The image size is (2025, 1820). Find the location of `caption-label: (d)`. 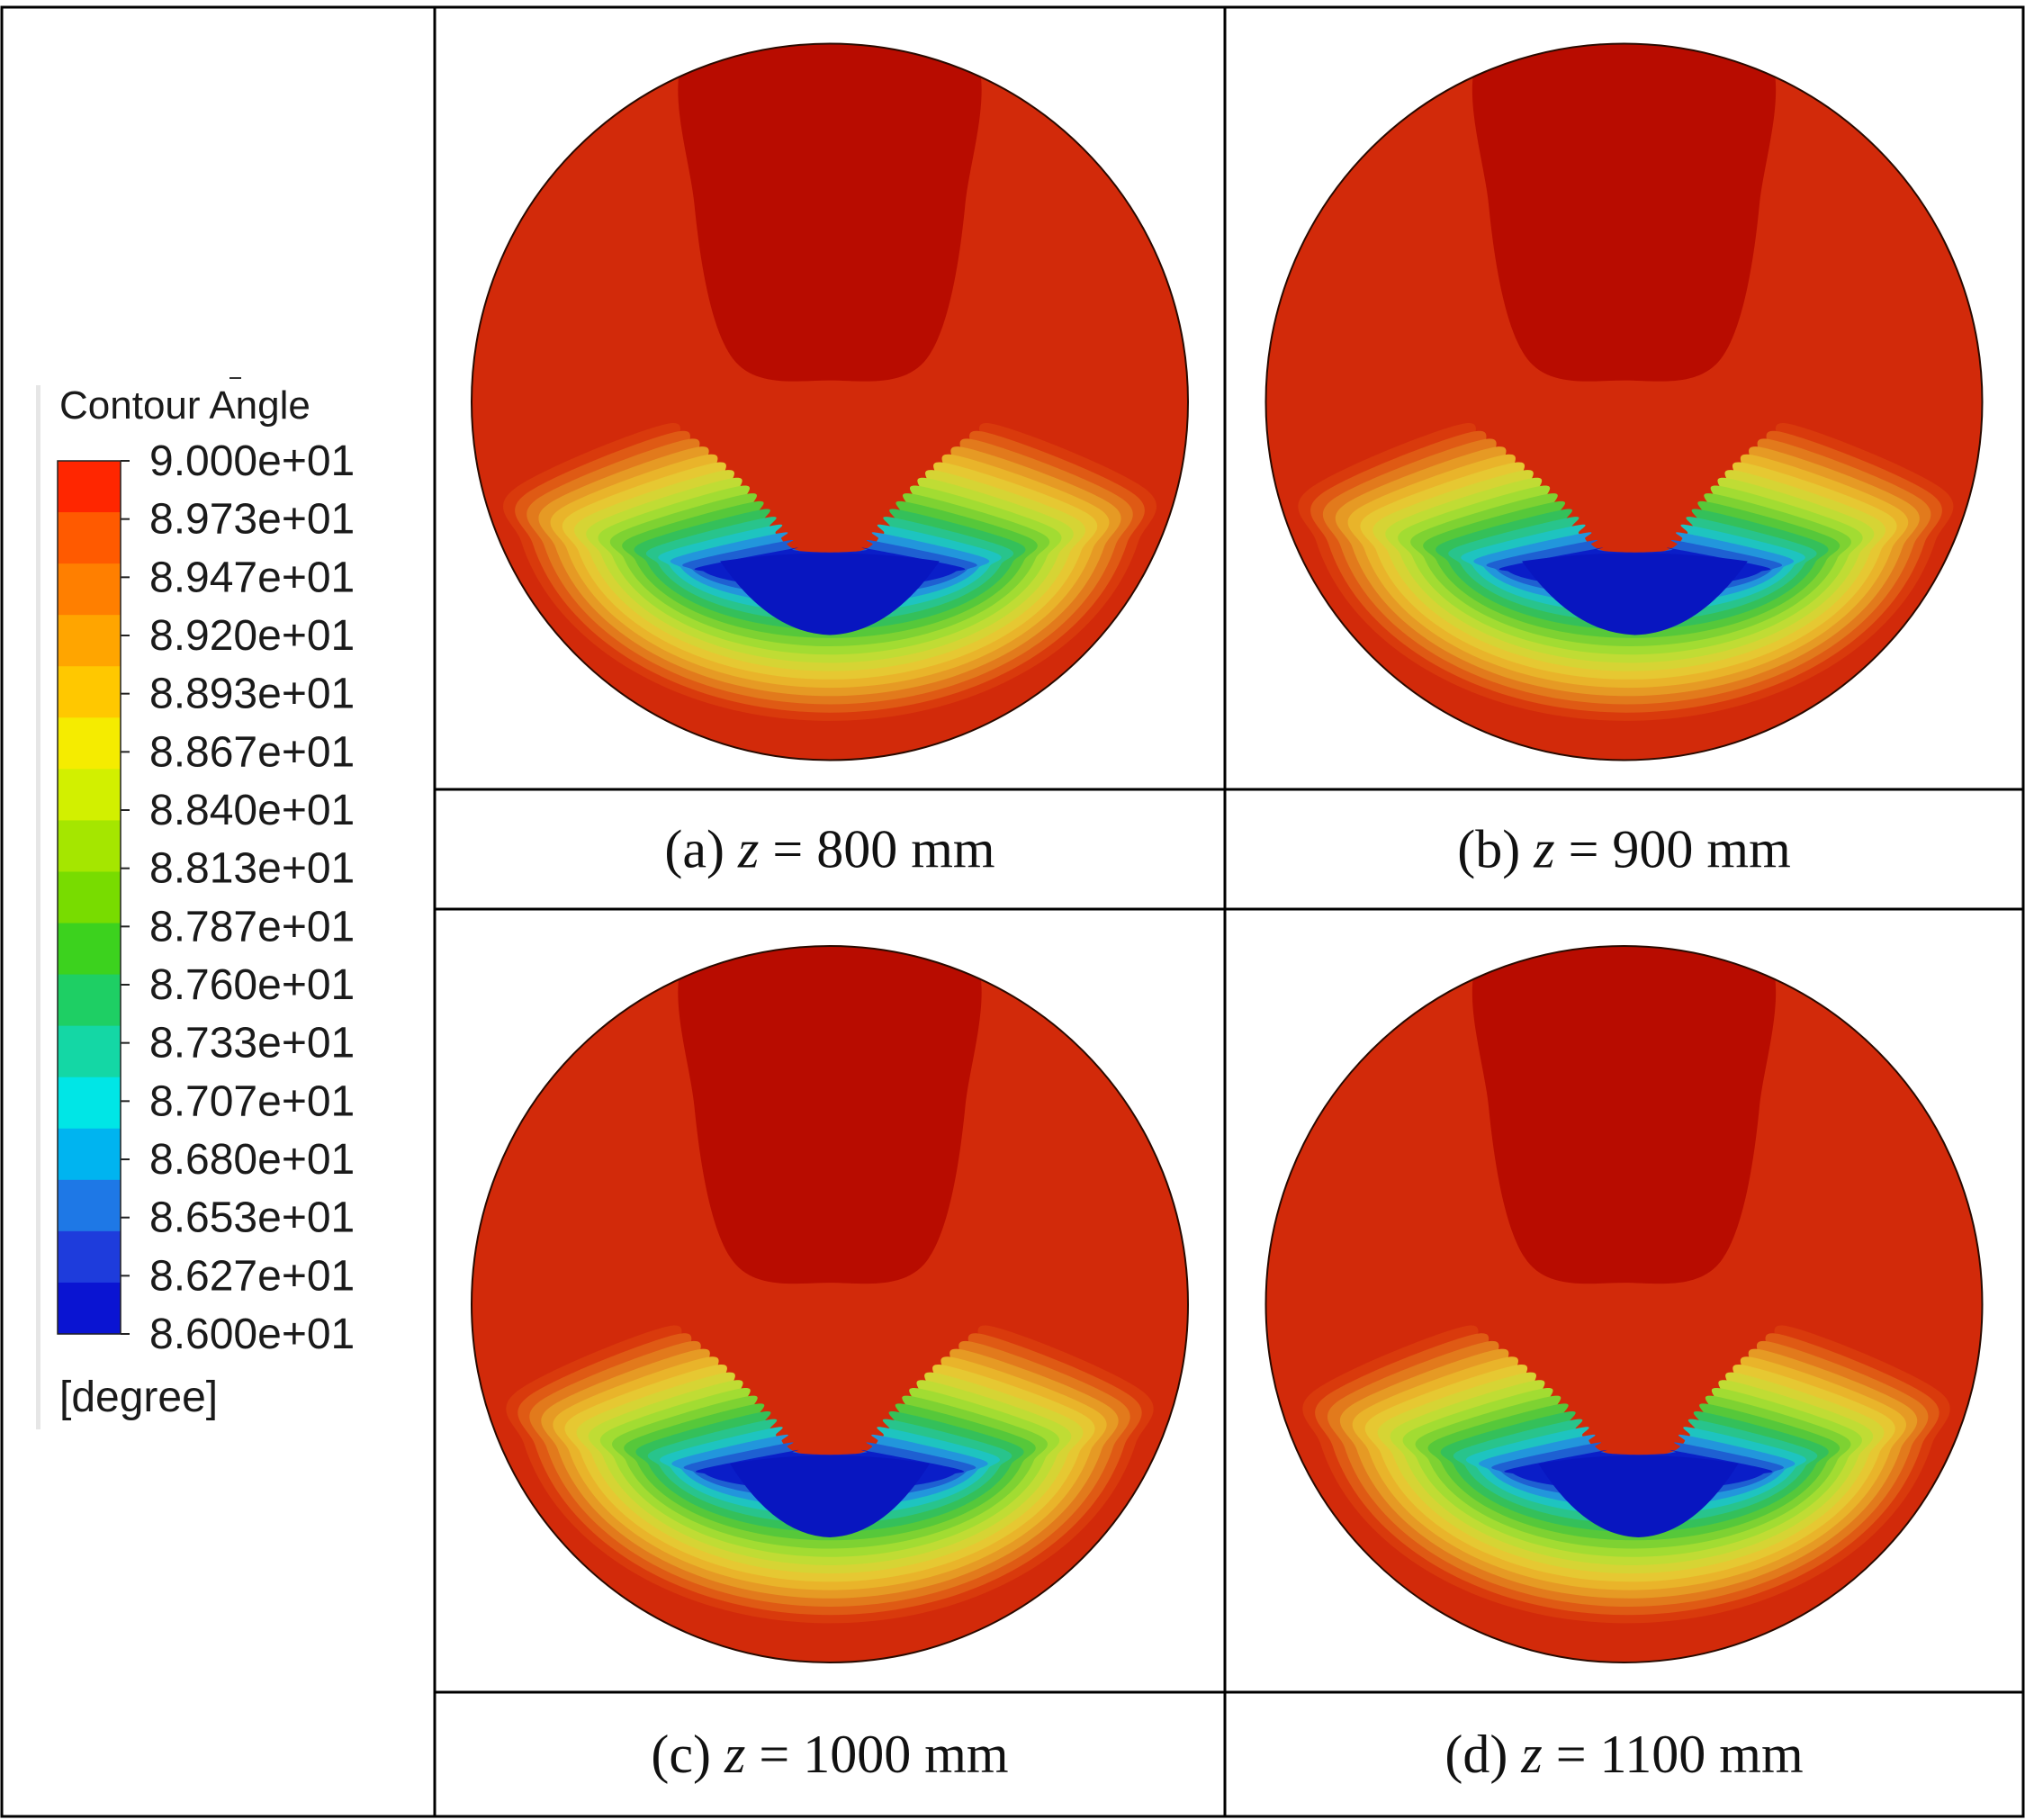

caption-label: (d) is located at coordinates (1483, 1754).